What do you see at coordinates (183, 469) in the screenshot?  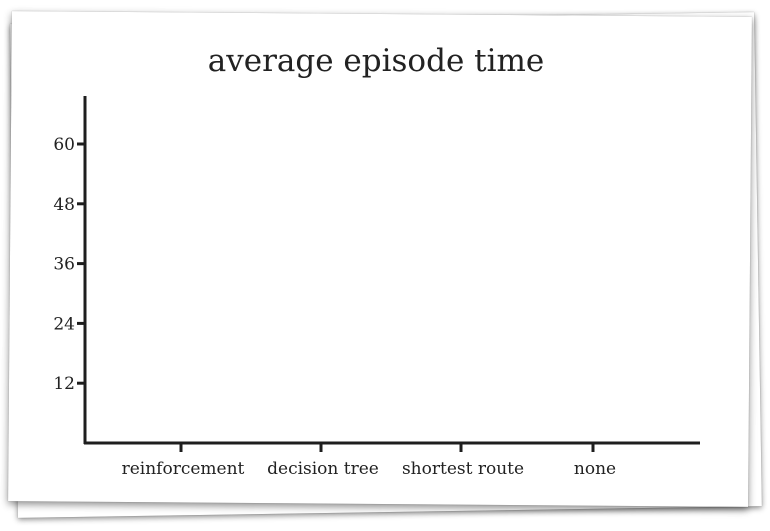 I see `x-tick-label: reinforcement` at bounding box center [183, 469].